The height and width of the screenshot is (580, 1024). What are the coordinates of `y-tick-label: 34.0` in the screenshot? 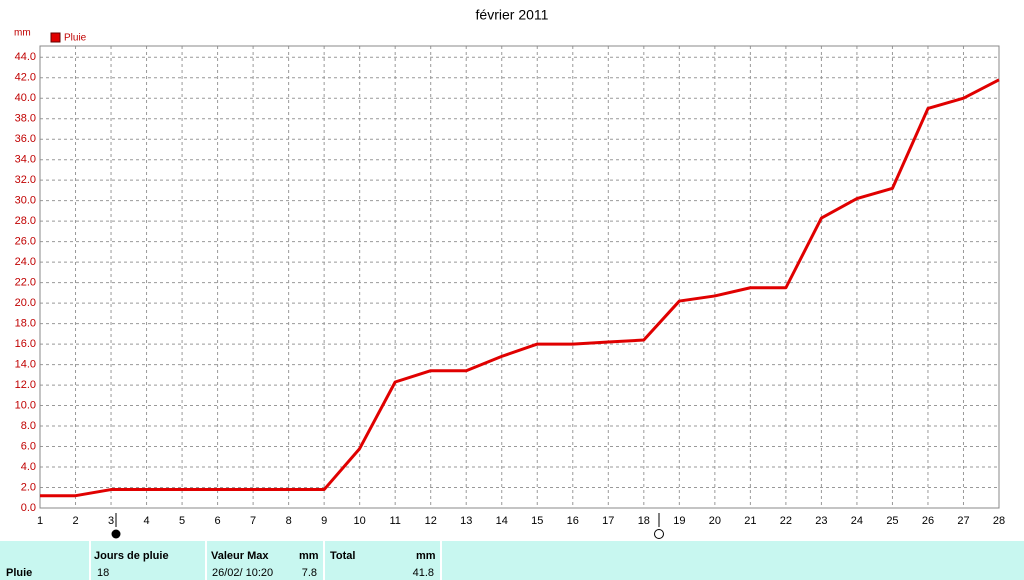 It's located at (25, 160).